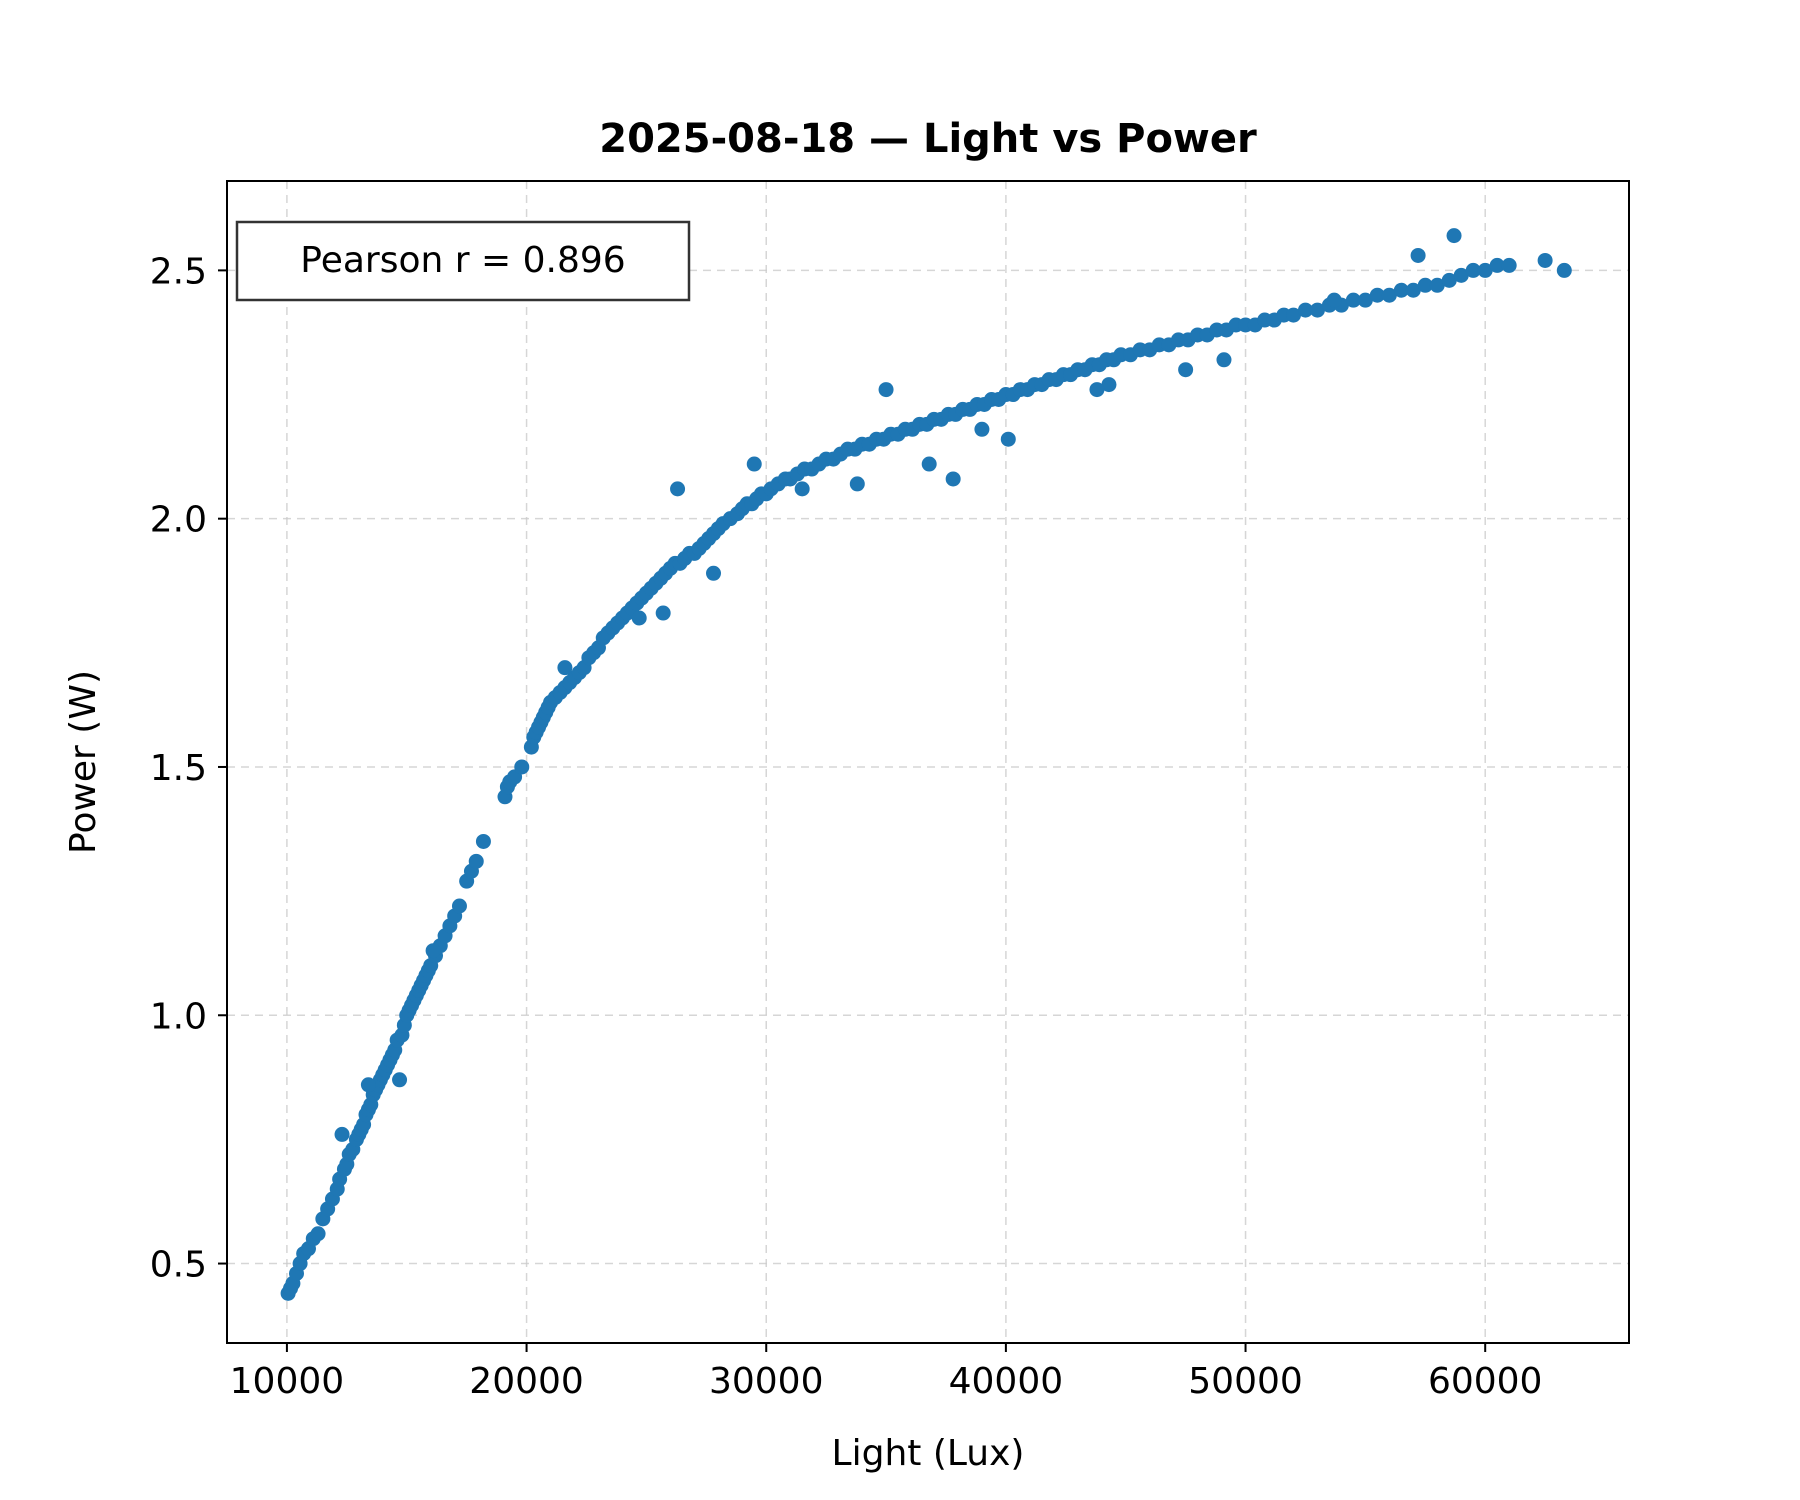  I want to click on x-tick-label: 10000, so click(287, 1381).